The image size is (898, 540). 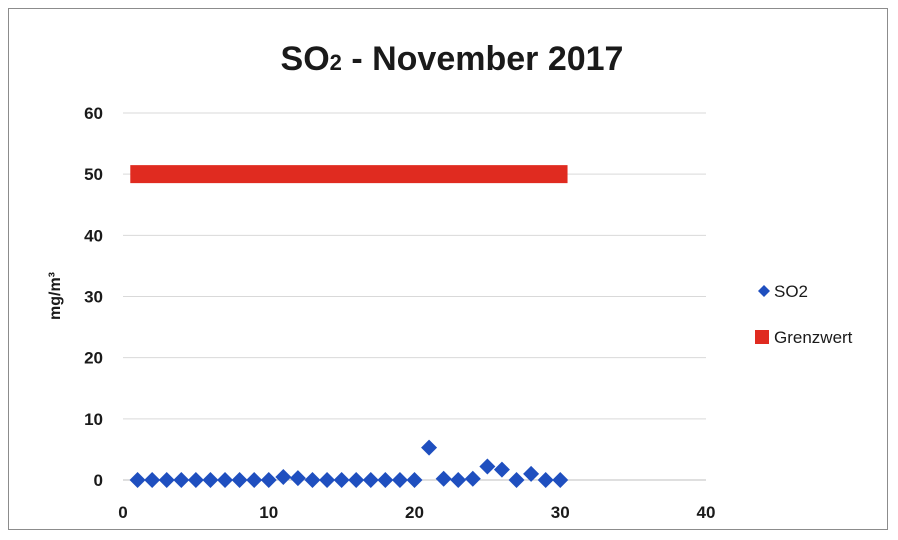 I want to click on legend-square-marker, so click(x=762, y=337).